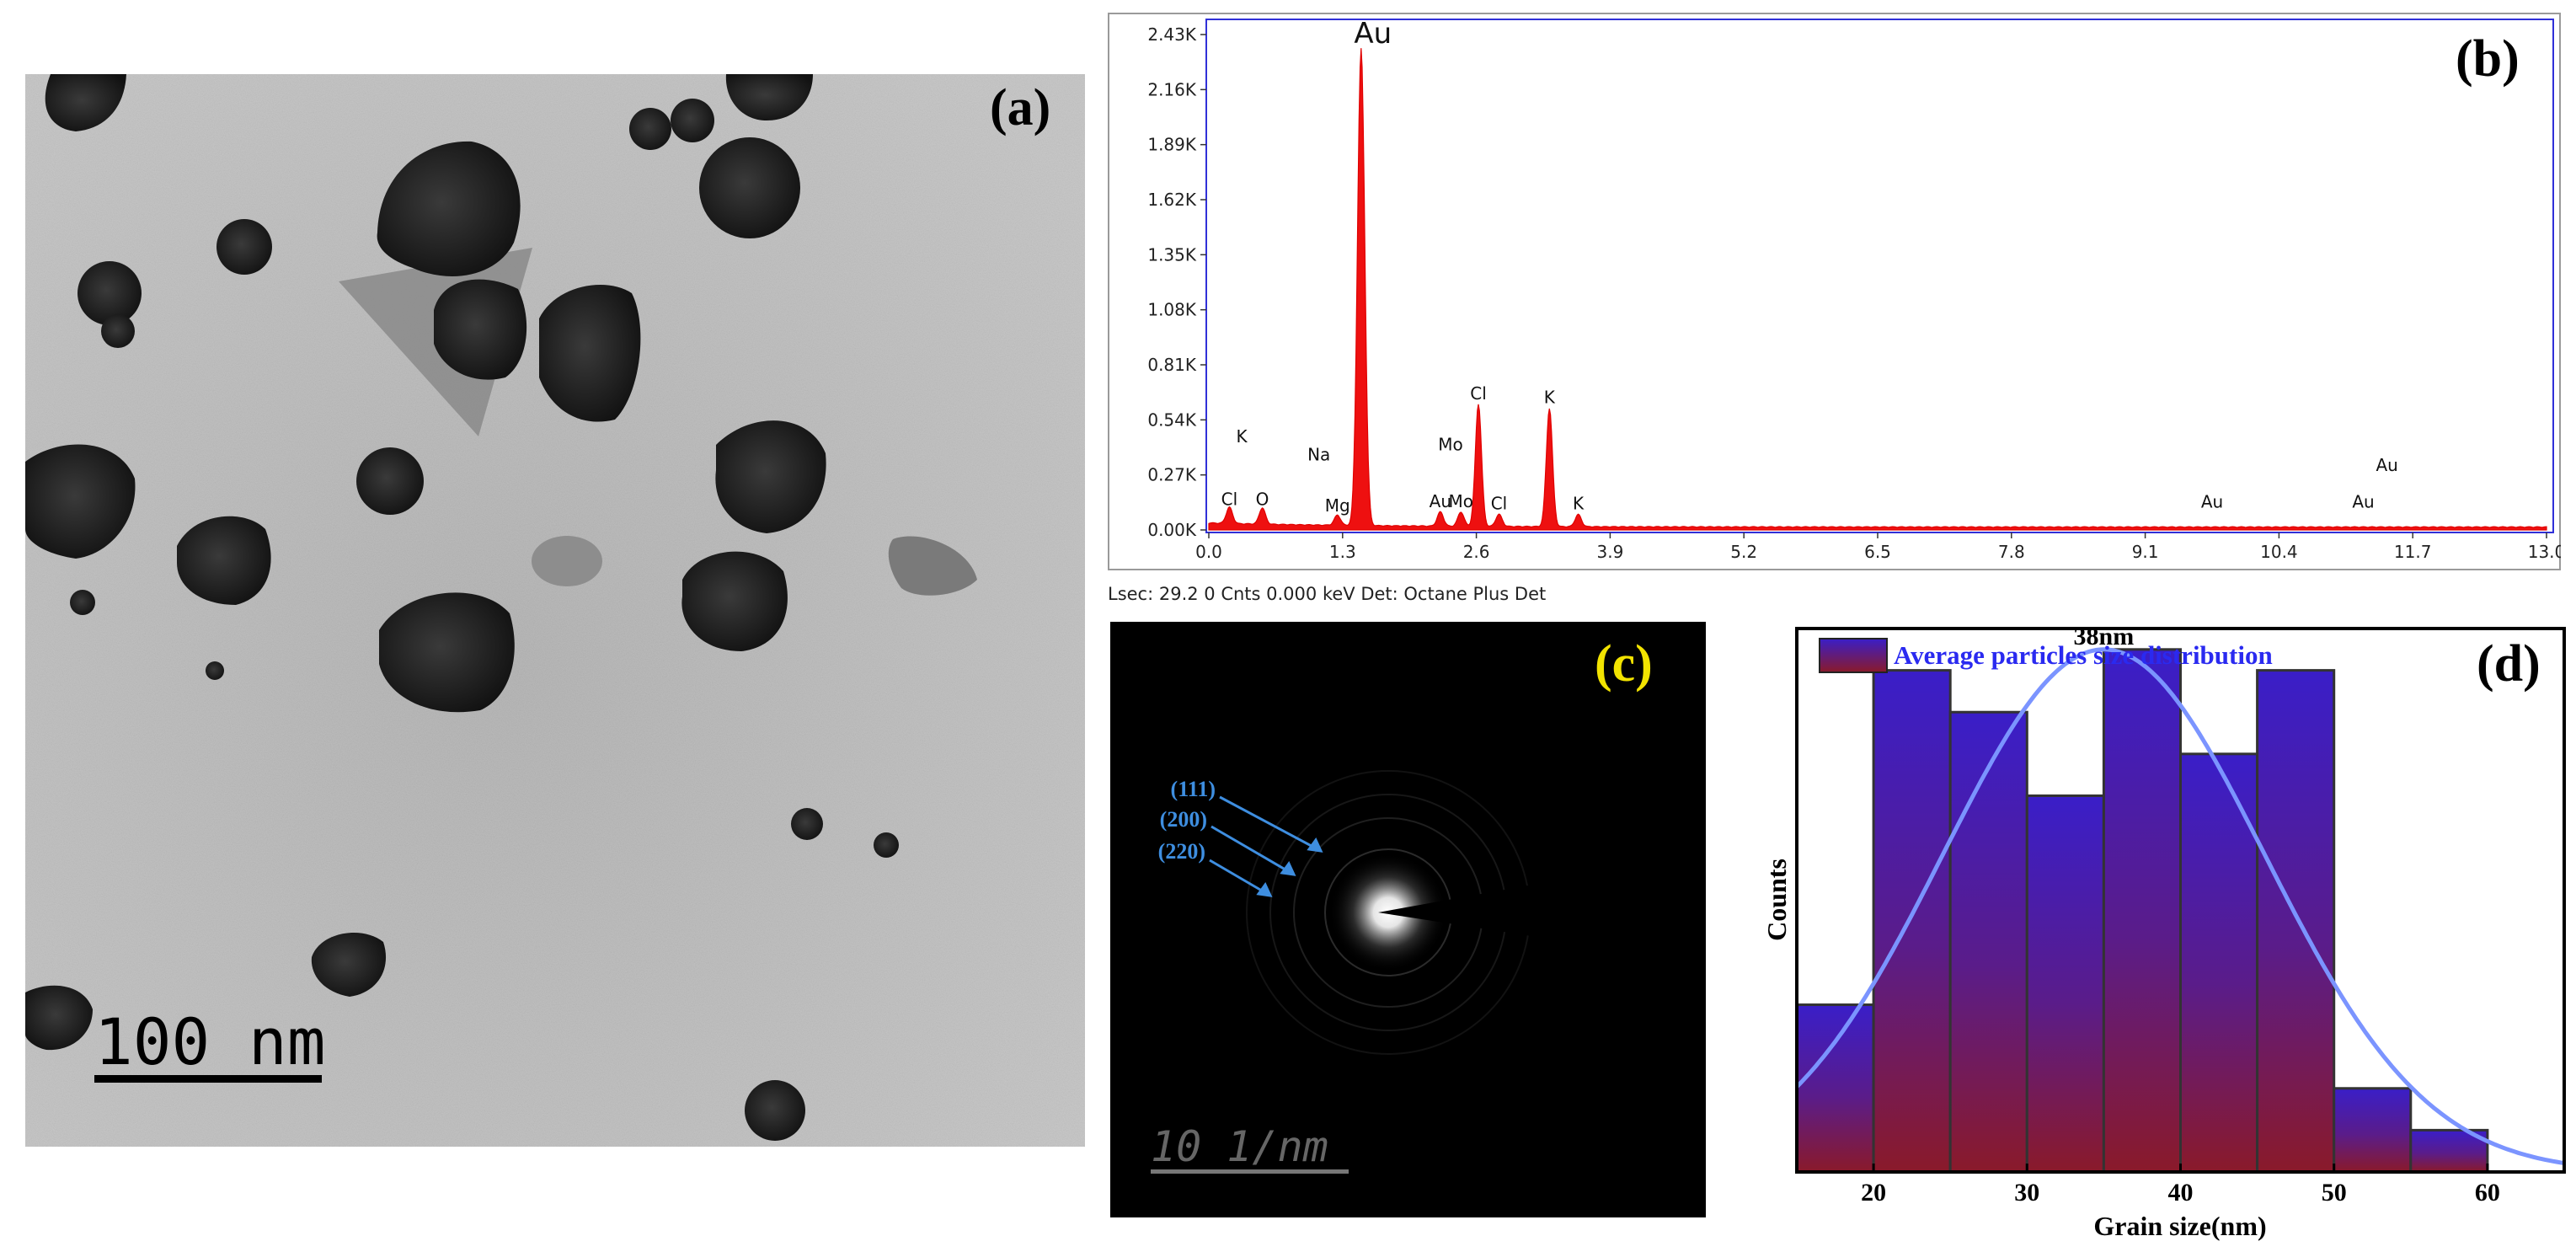 This screenshot has width=2576, height=1252. What do you see at coordinates (2413, 552) in the screenshot?
I see `eds-x-tick-label: 11.7` at bounding box center [2413, 552].